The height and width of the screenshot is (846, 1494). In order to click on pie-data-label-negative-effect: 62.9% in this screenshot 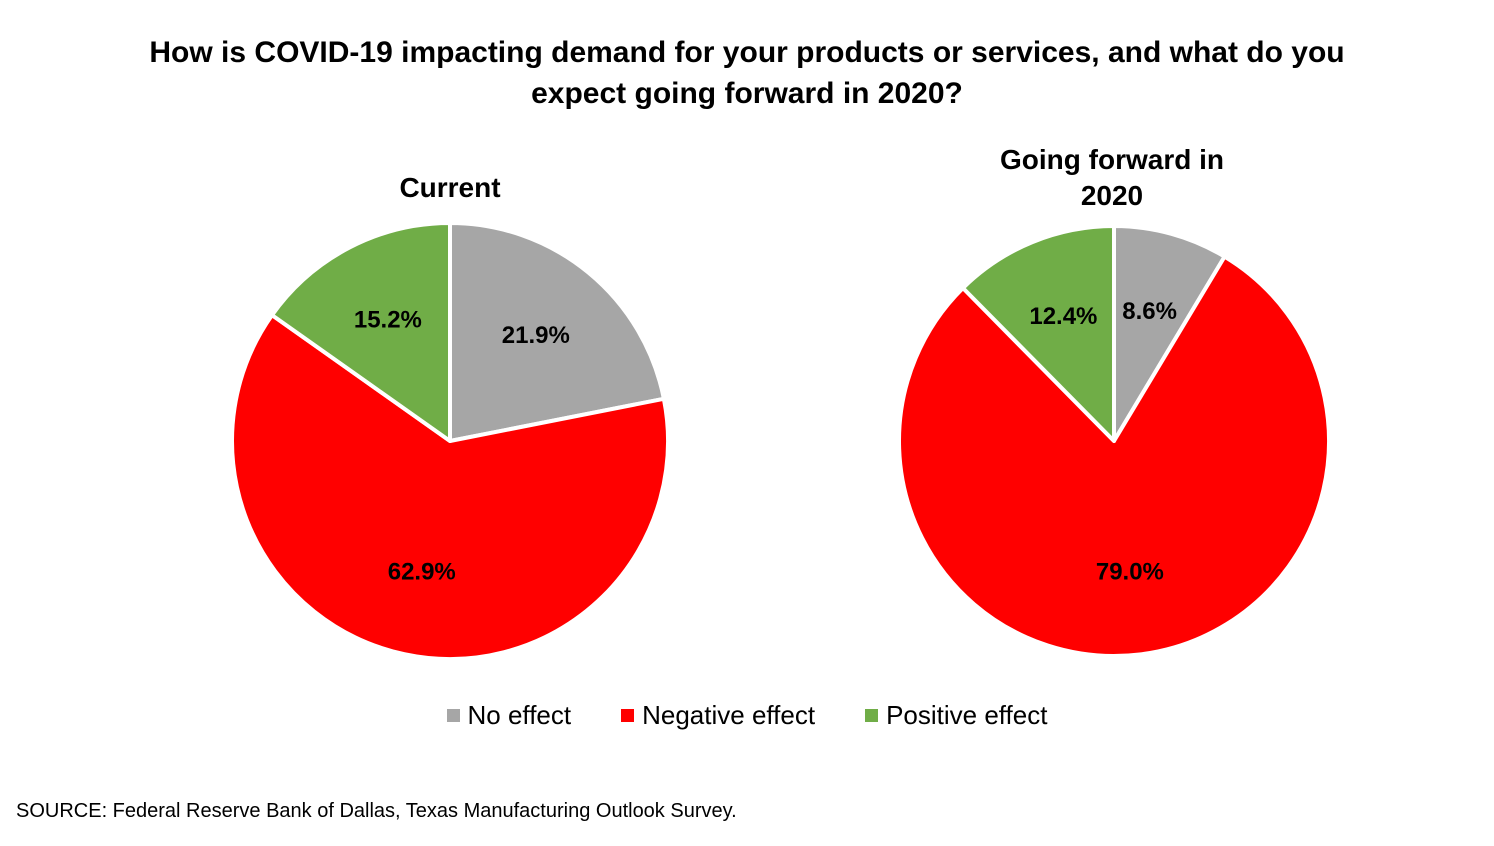, I will do `click(422, 572)`.